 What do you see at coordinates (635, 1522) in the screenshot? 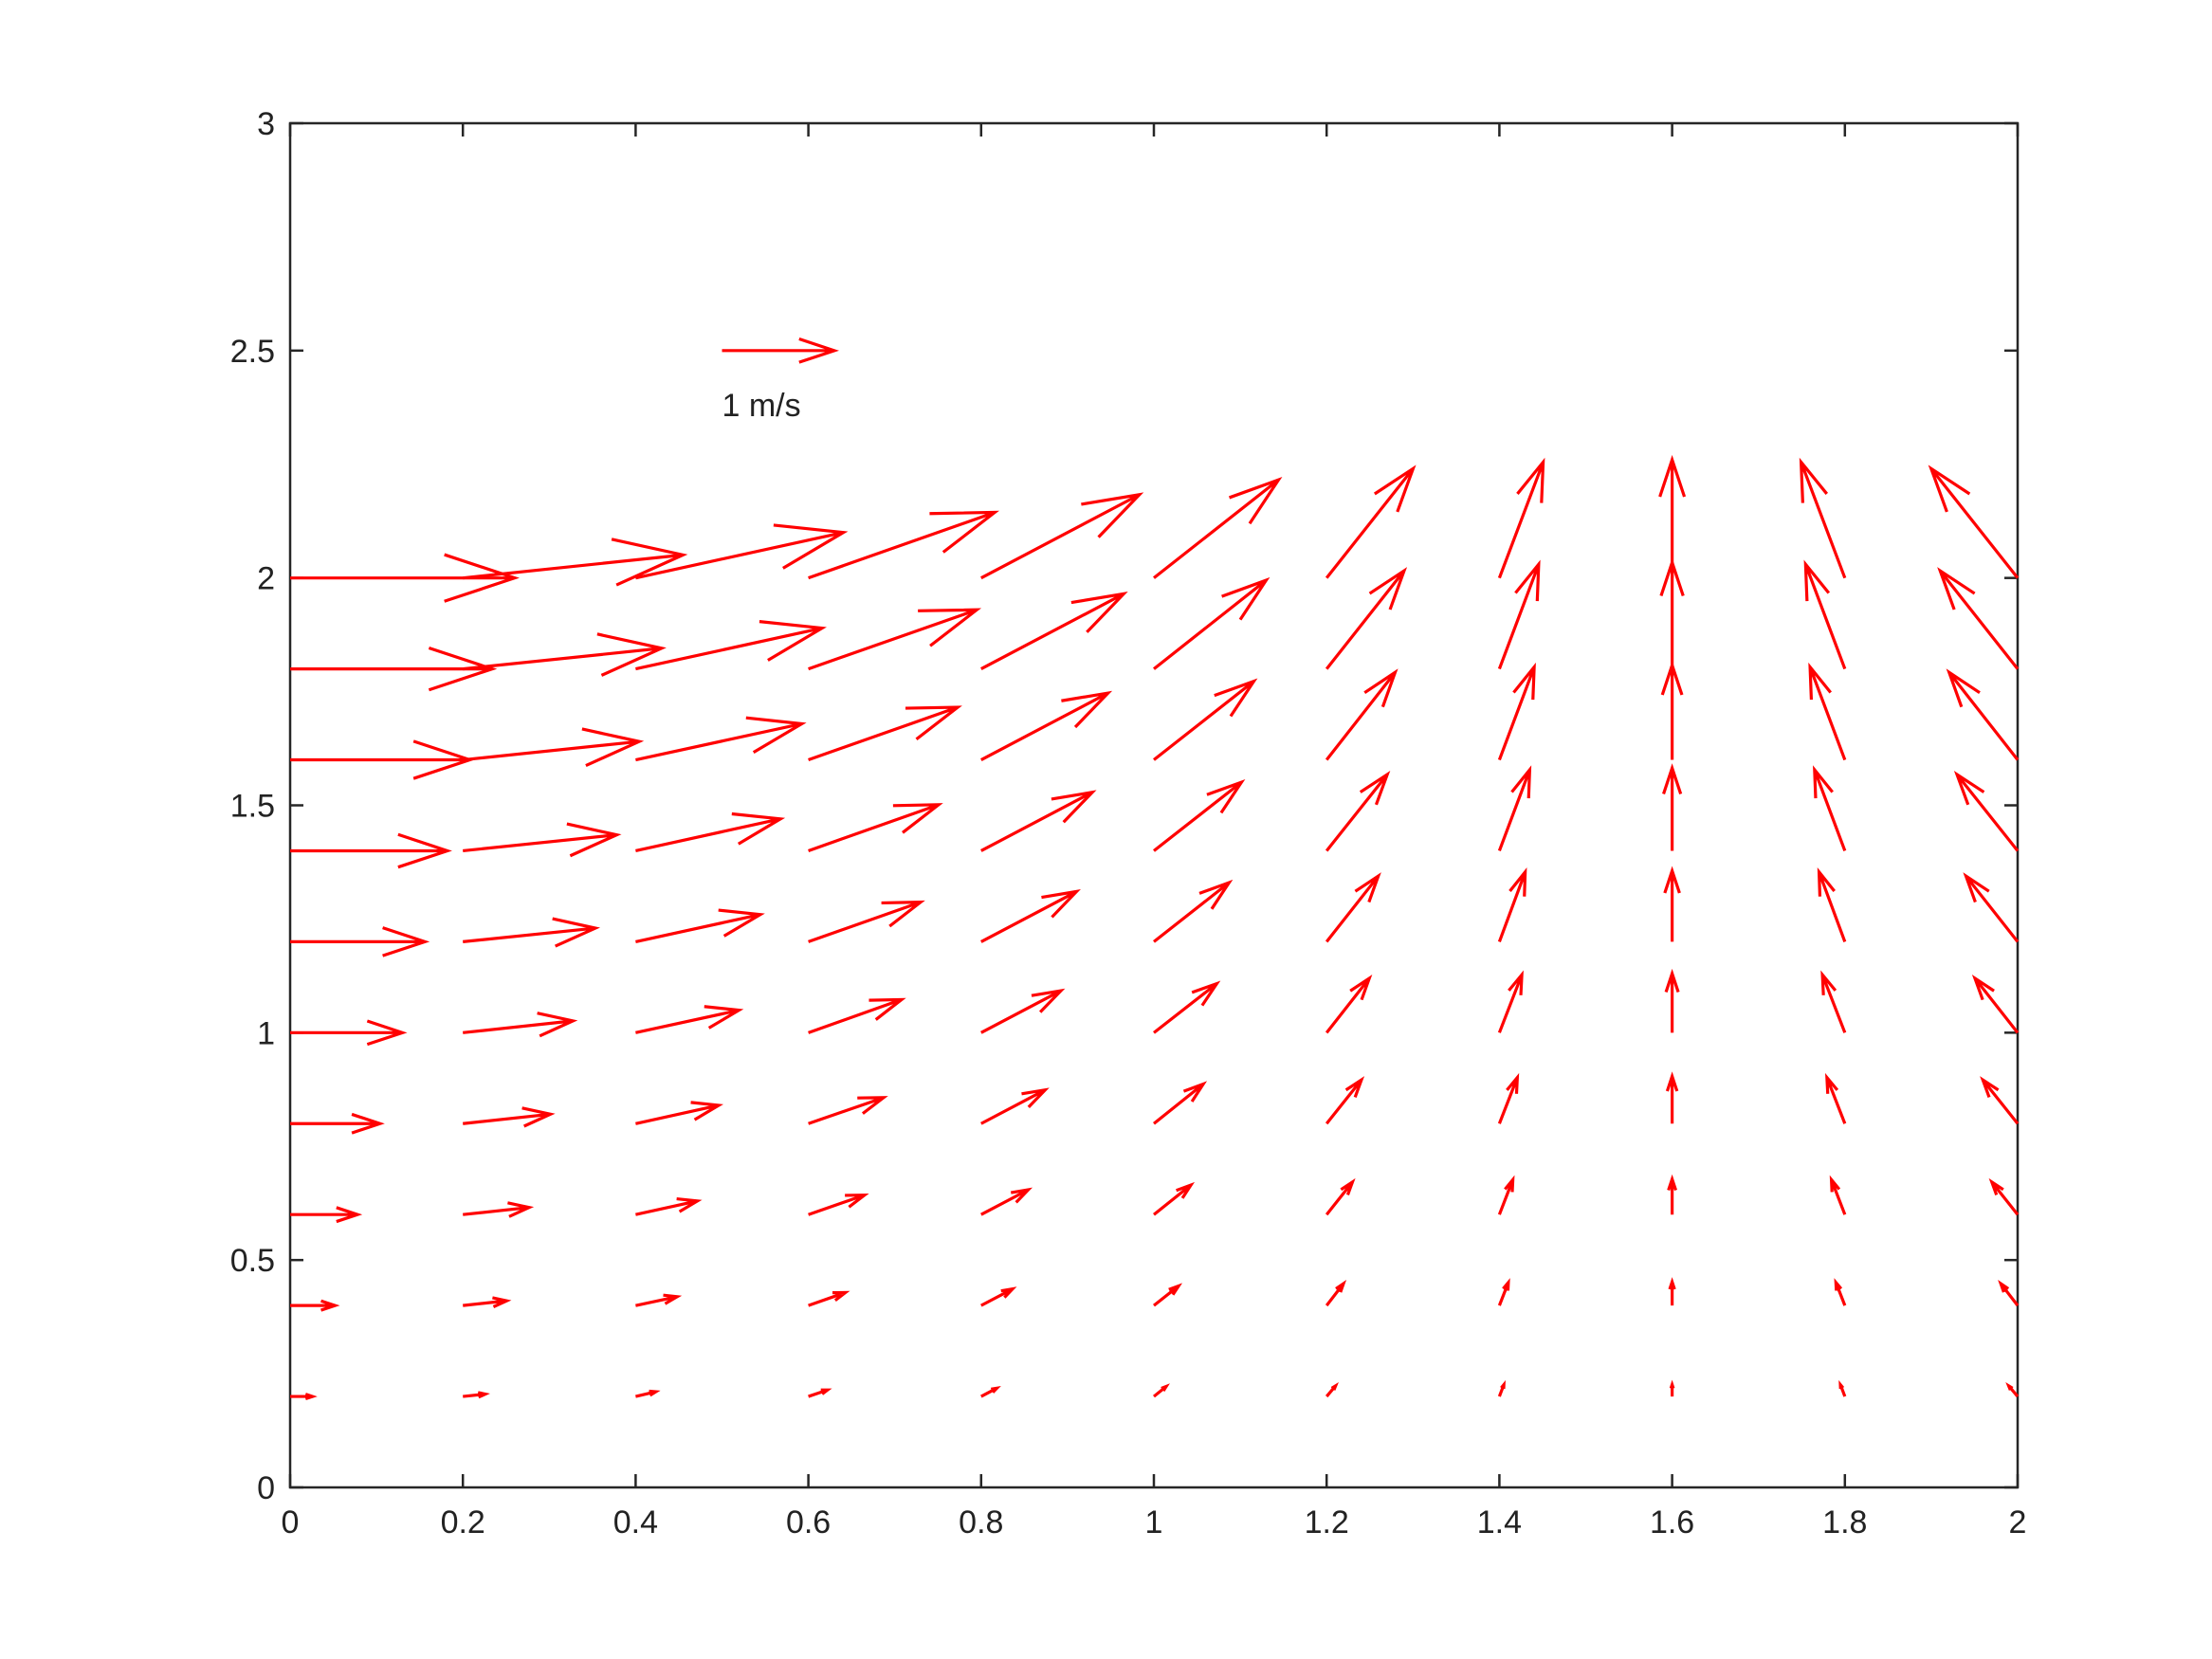
I see `x-tick-label: 0.4` at bounding box center [635, 1522].